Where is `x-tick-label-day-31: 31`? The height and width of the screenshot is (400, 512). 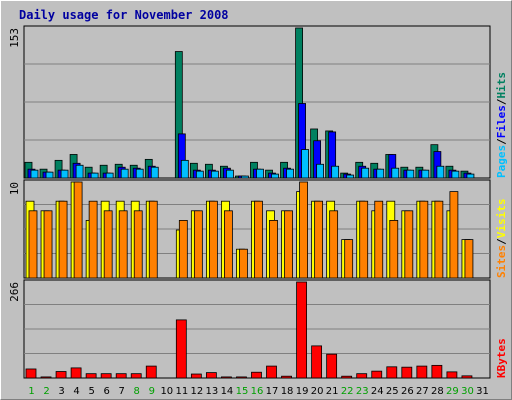 x-tick-label-day-31: 31 is located at coordinates (482, 391).